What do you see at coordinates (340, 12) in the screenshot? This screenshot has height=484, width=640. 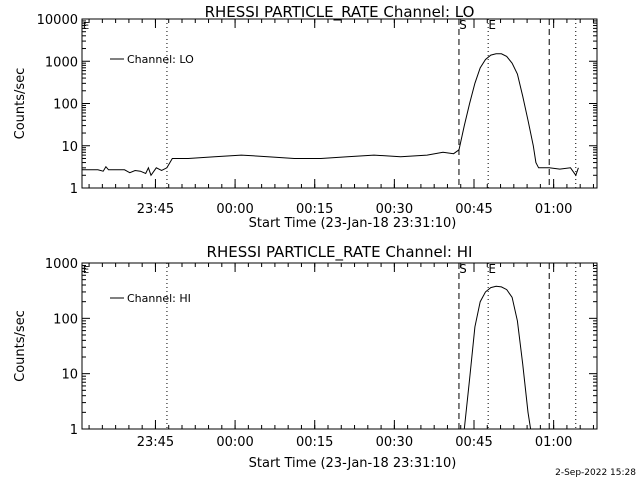 I see `chart-title: RHESSI PARTICLE_RATE Channel: LO` at bounding box center [340, 12].